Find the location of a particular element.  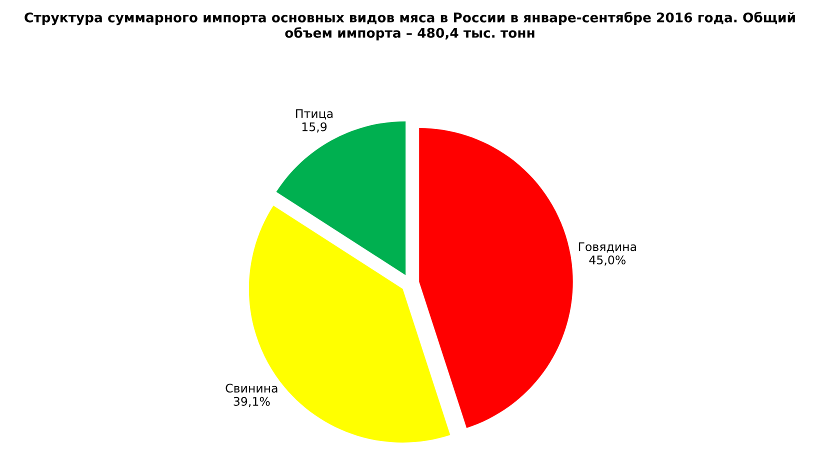

data-label: 45,0% is located at coordinates (607, 260).